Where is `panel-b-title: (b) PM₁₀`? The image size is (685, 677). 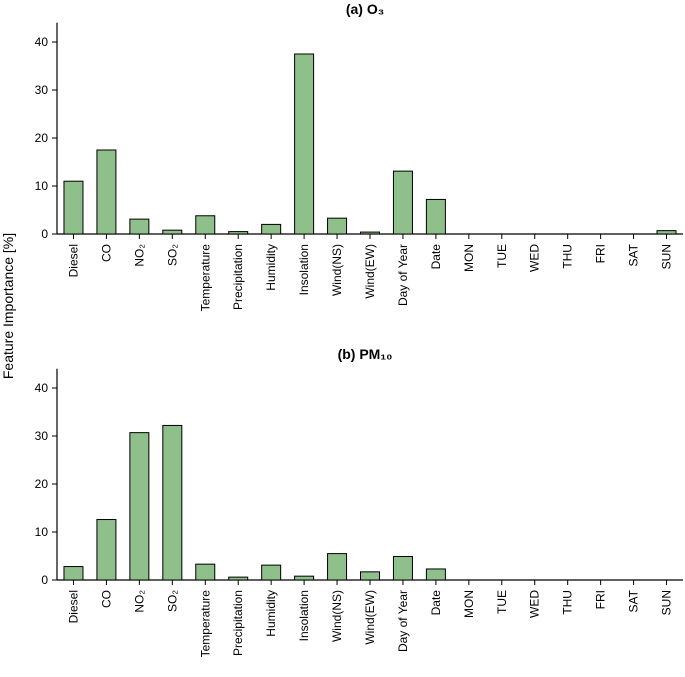 panel-b-title: (b) PM₁₀ is located at coordinates (365, 354).